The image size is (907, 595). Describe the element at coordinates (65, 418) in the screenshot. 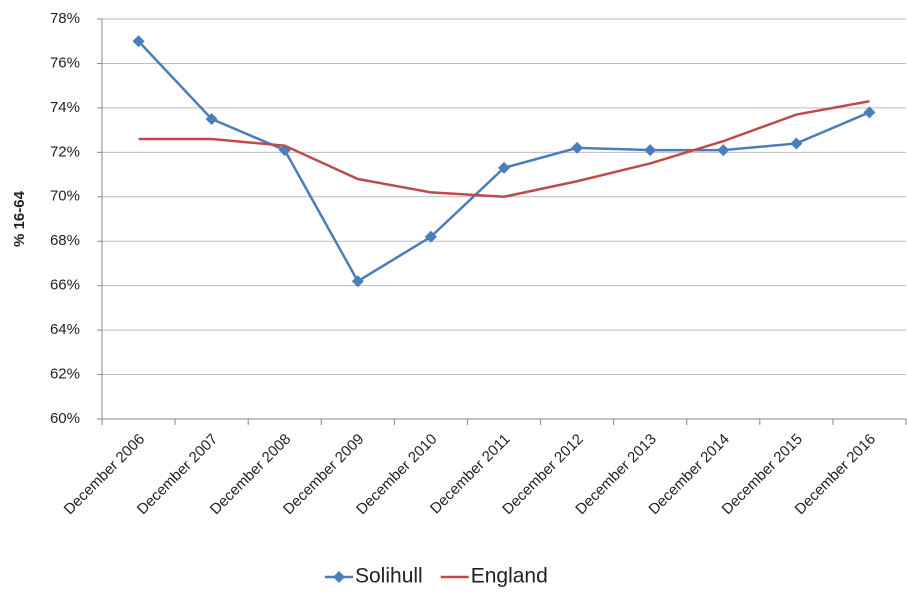

I see `y-tick-label: 60%` at that location.